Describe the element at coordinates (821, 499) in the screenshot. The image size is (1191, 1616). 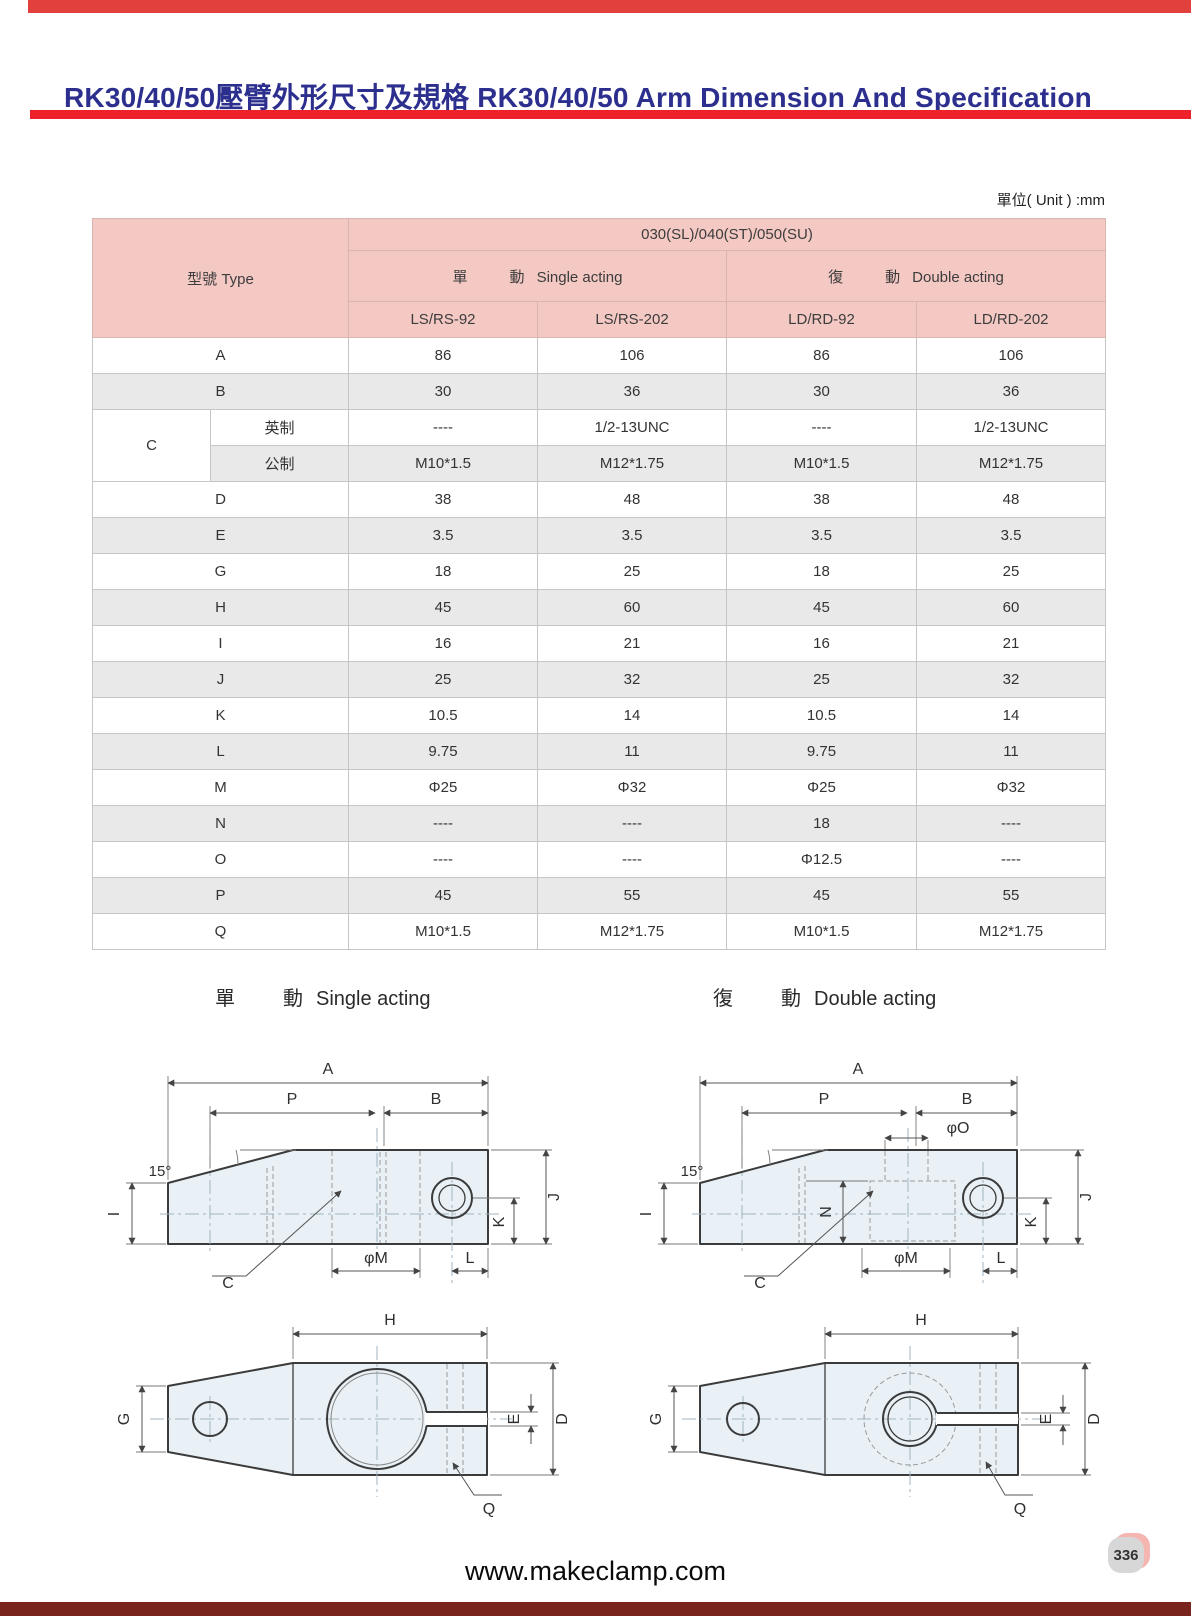
I see `spec-value-cell: 38` at that location.